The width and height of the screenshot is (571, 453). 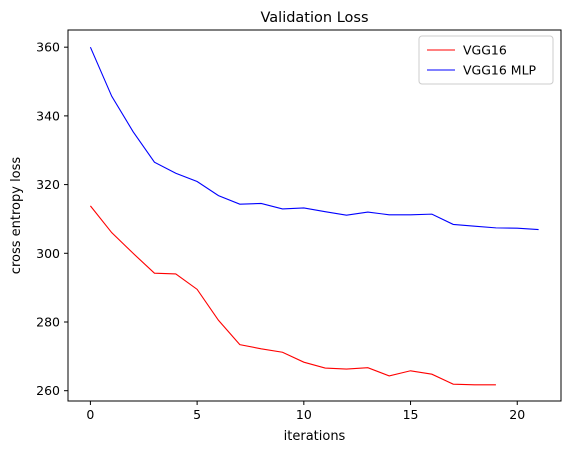 I want to click on x-tick-label: 15, so click(x=411, y=414).